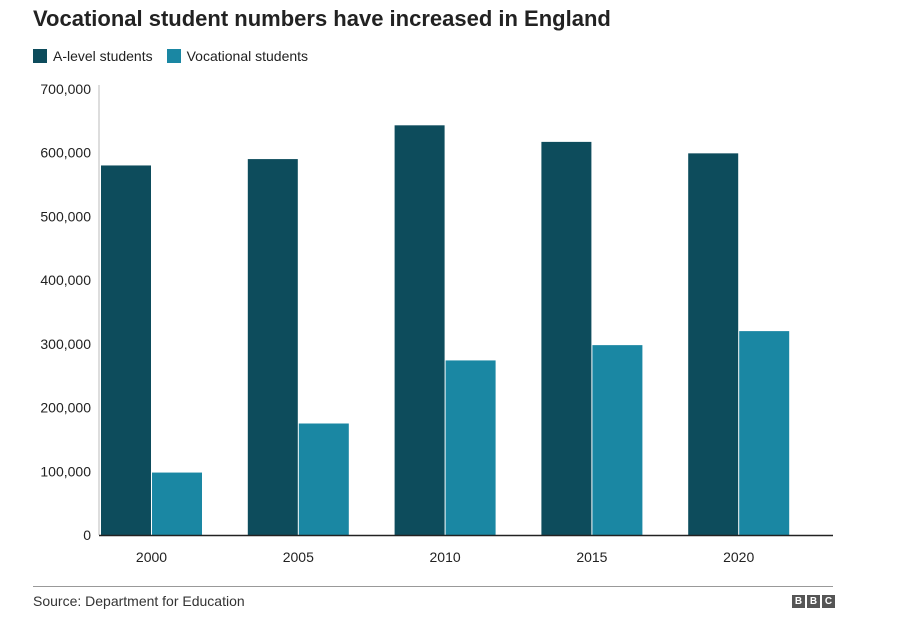  Describe the element at coordinates (173, 56) in the screenshot. I see `legend-swatch-vocational` at that location.